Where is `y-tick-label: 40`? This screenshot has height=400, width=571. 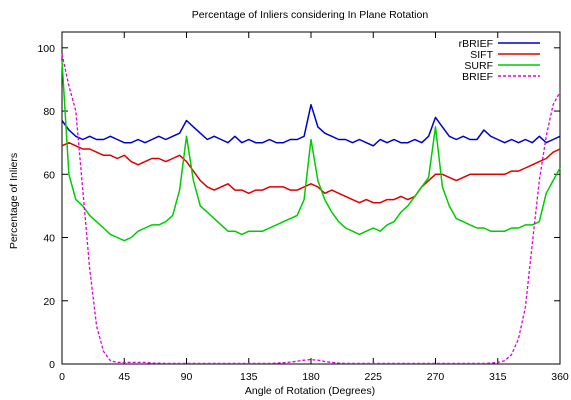 y-tick-label: 40 is located at coordinates (49, 239).